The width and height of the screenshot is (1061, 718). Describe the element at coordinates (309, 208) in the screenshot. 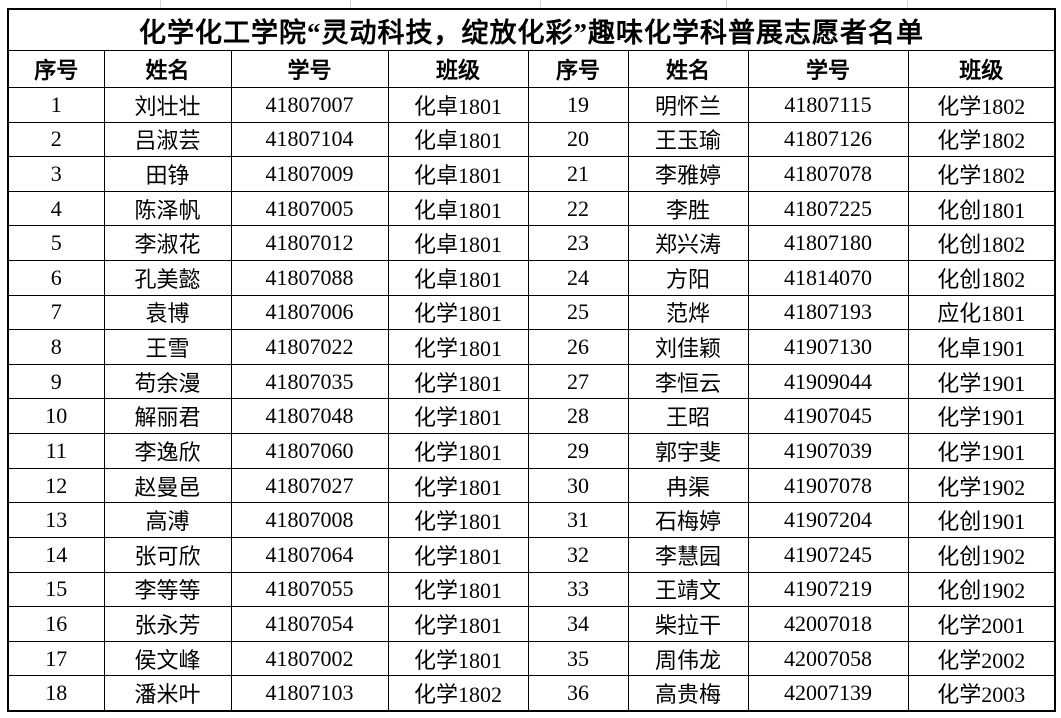

I see `student-id-cell: 41807005` at that location.